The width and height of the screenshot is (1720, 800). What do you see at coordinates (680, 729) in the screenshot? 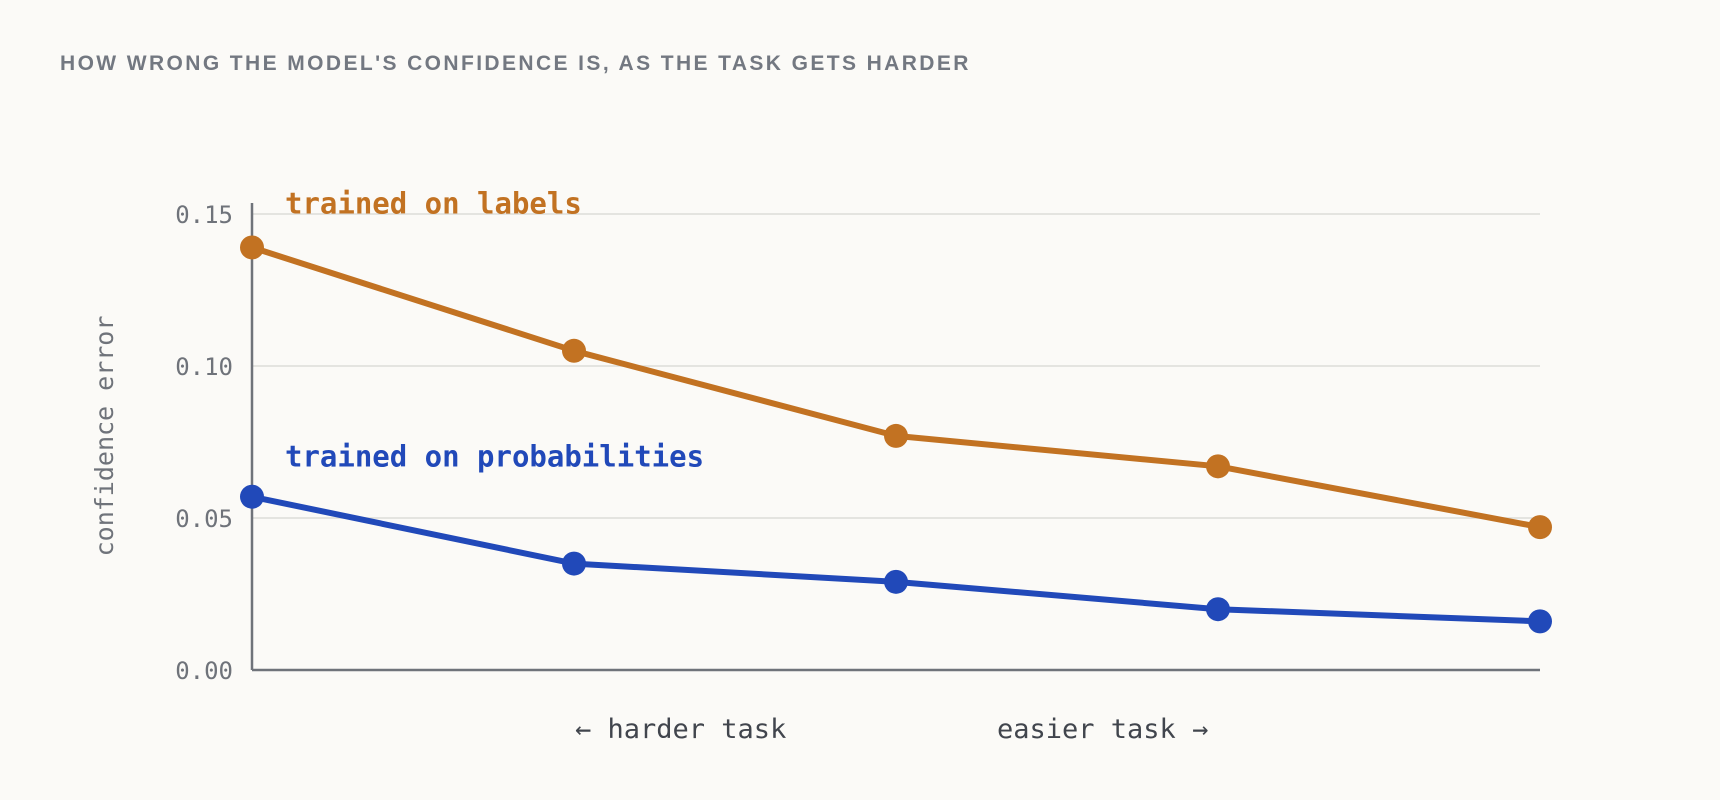
I see `x-axis-label-harder: ← harder task` at bounding box center [680, 729].